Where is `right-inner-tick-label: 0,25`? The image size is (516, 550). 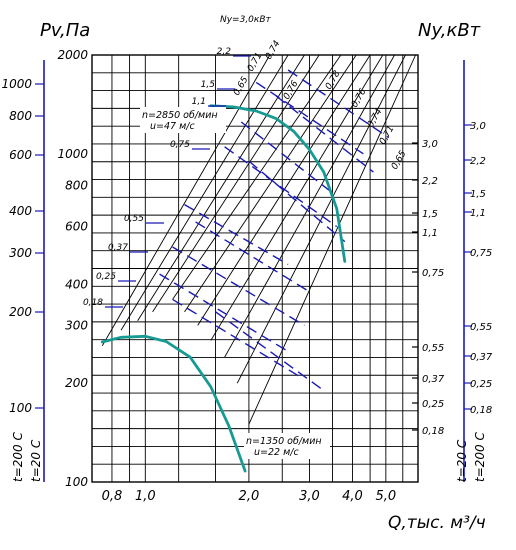
right-inner-tick-label: 0,25 is located at coordinates (433, 404).